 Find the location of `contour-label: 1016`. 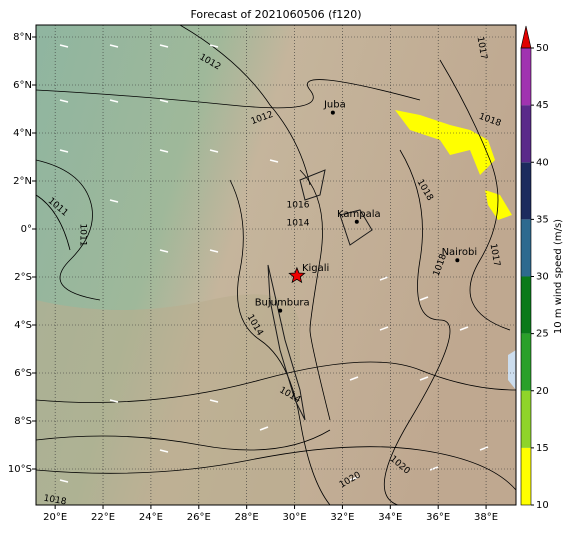

contour-label: 1016 is located at coordinates (298, 206).